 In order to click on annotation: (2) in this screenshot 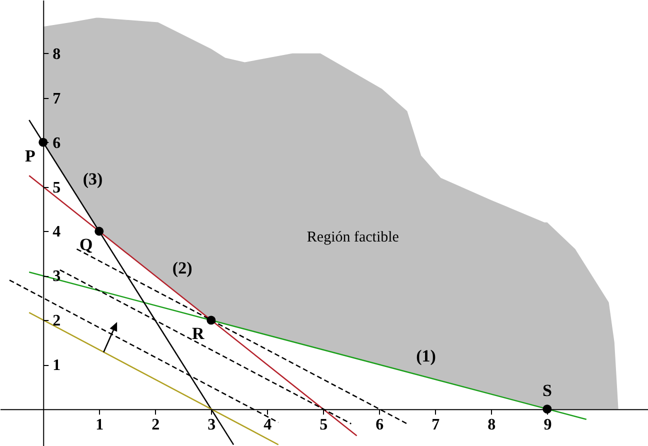, I will do `click(182, 268)`.